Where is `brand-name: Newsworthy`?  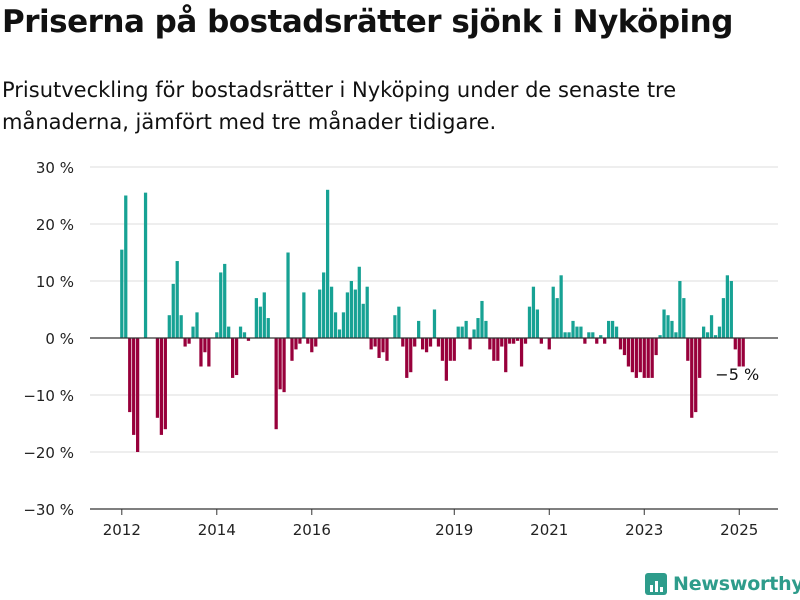 brand-name: Newsworthy is located at coordinates (736, 584).